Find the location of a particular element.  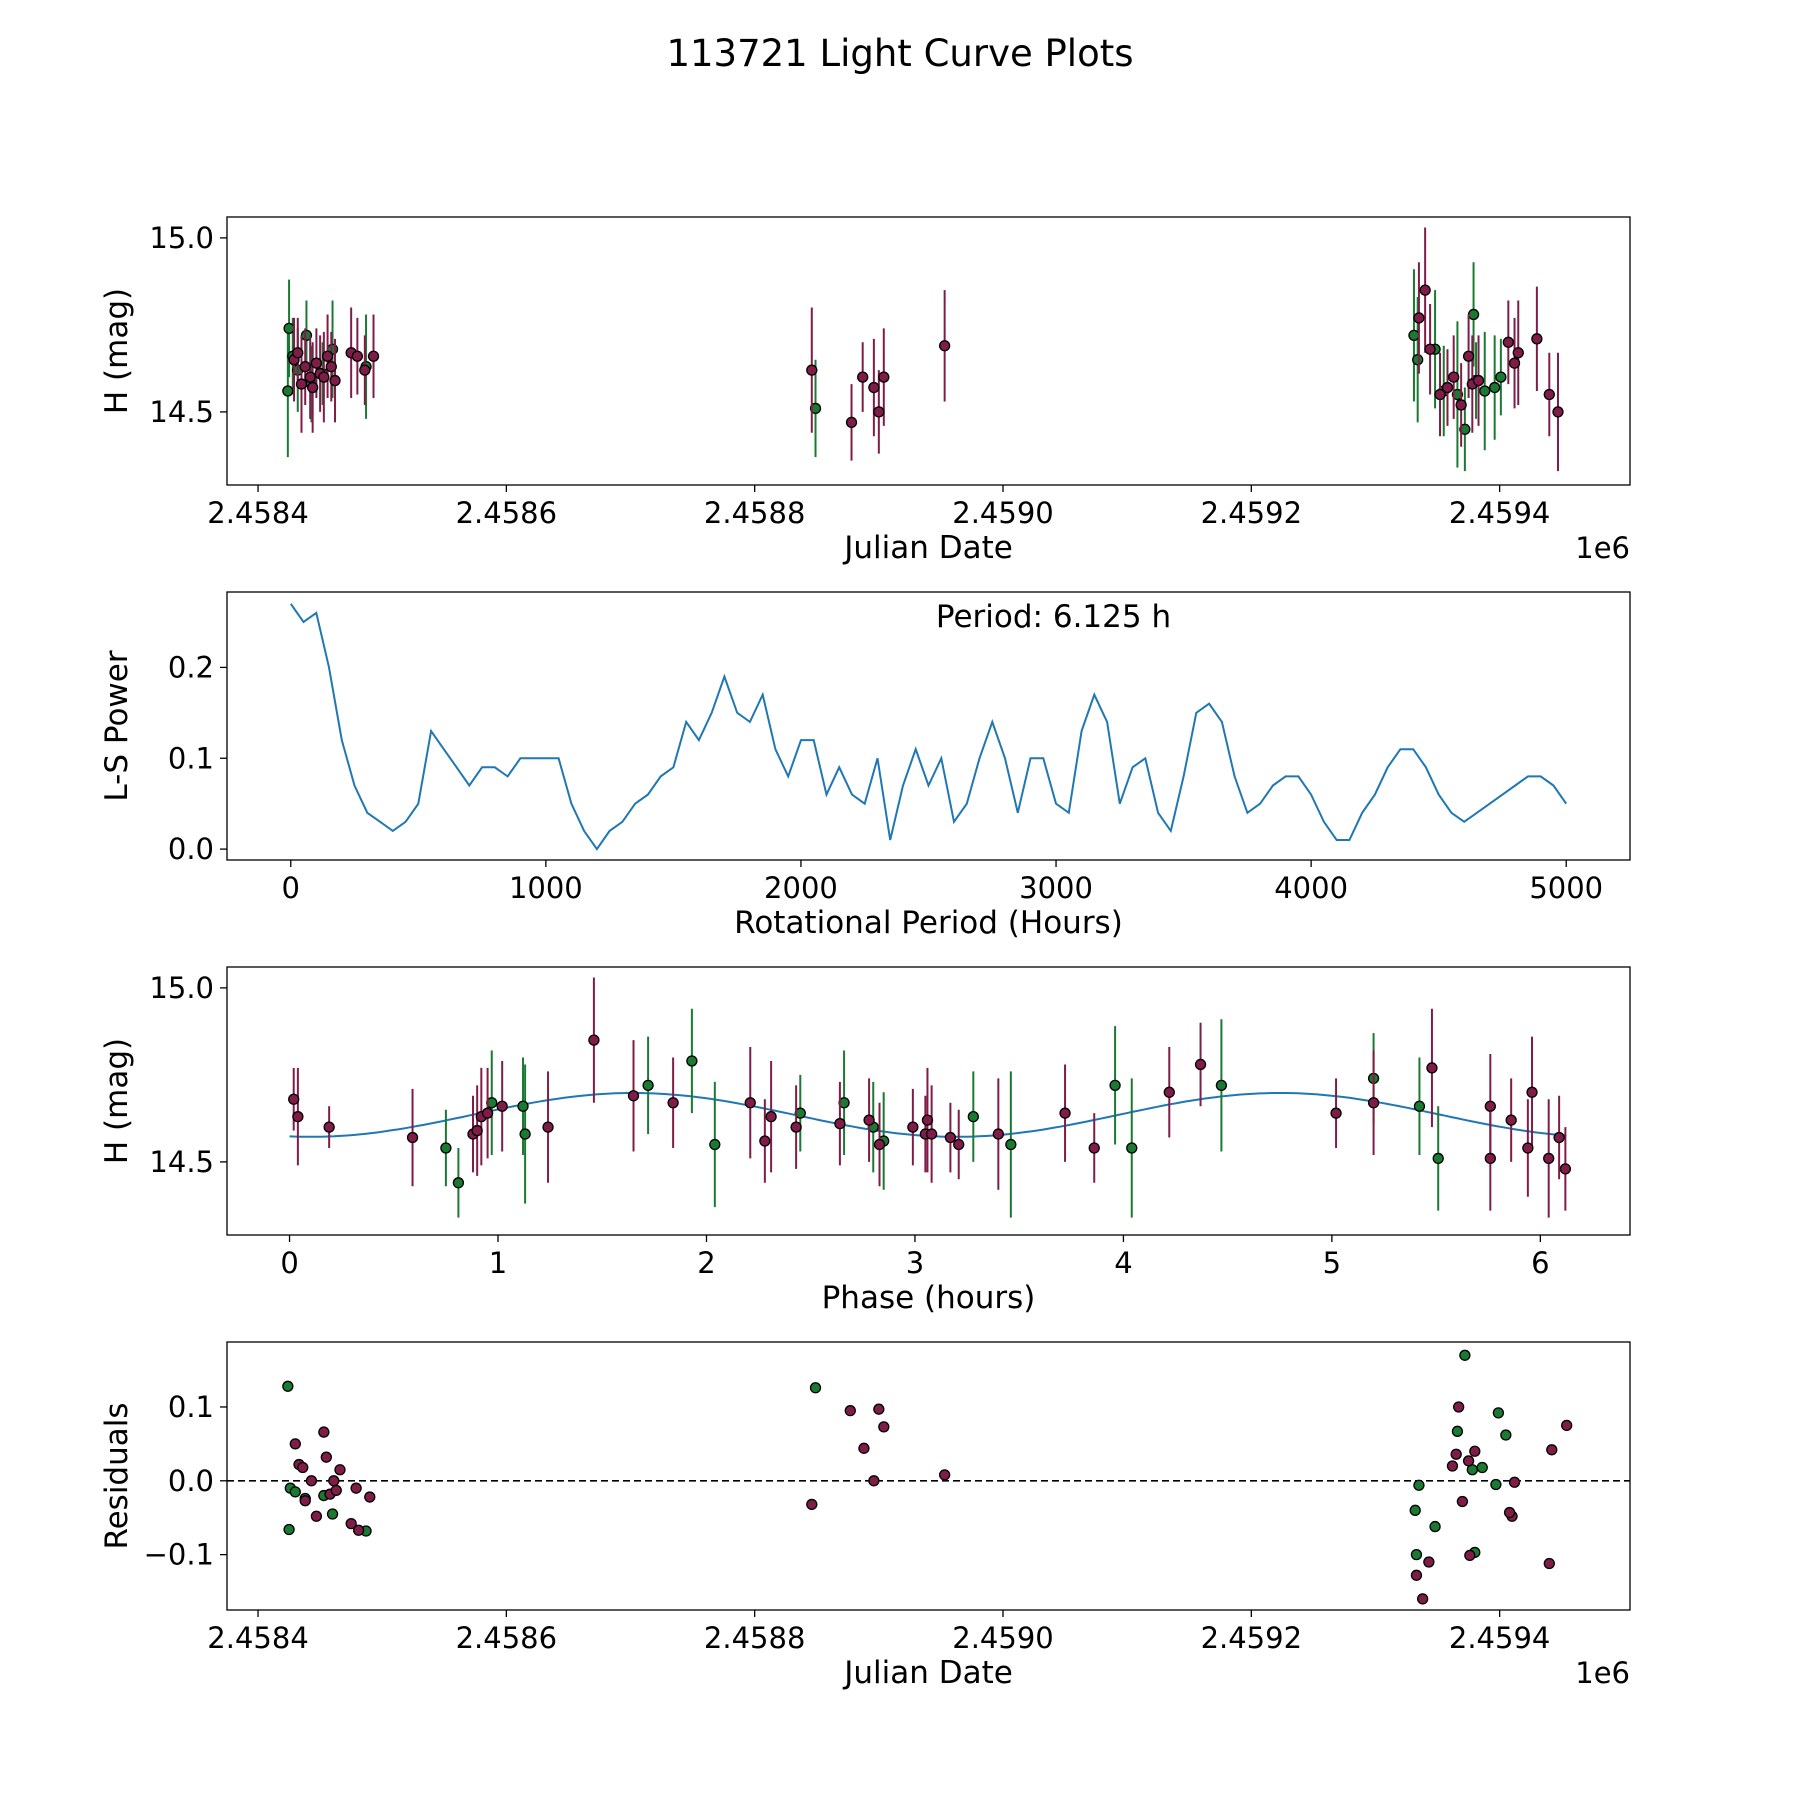

x-tick-label: 2 is located at coordinates (706, 1263).